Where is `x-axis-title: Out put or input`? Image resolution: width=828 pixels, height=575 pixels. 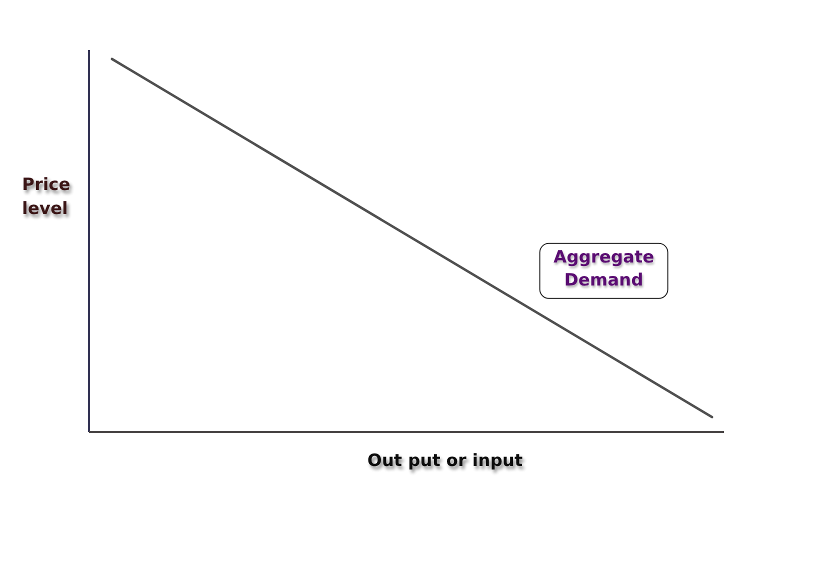 x-axis-title: Out put or input is located at coordinates (445, 461).